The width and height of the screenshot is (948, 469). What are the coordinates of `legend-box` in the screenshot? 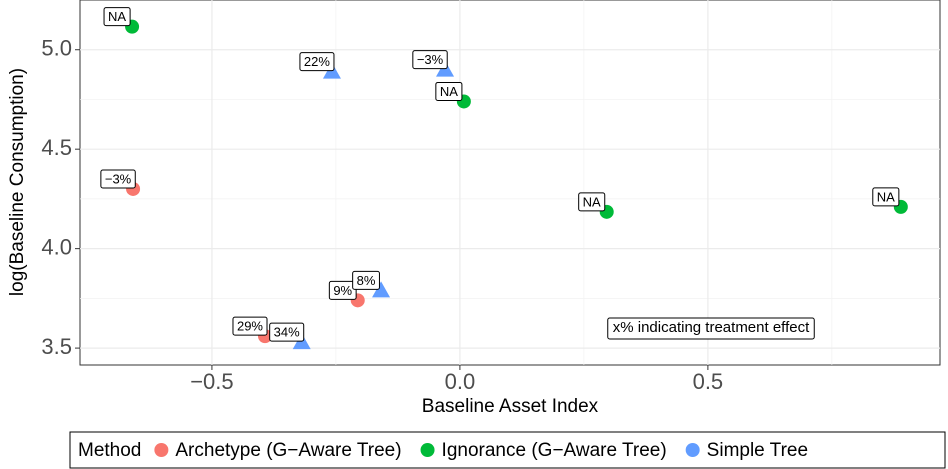 It's located at (507, 450).